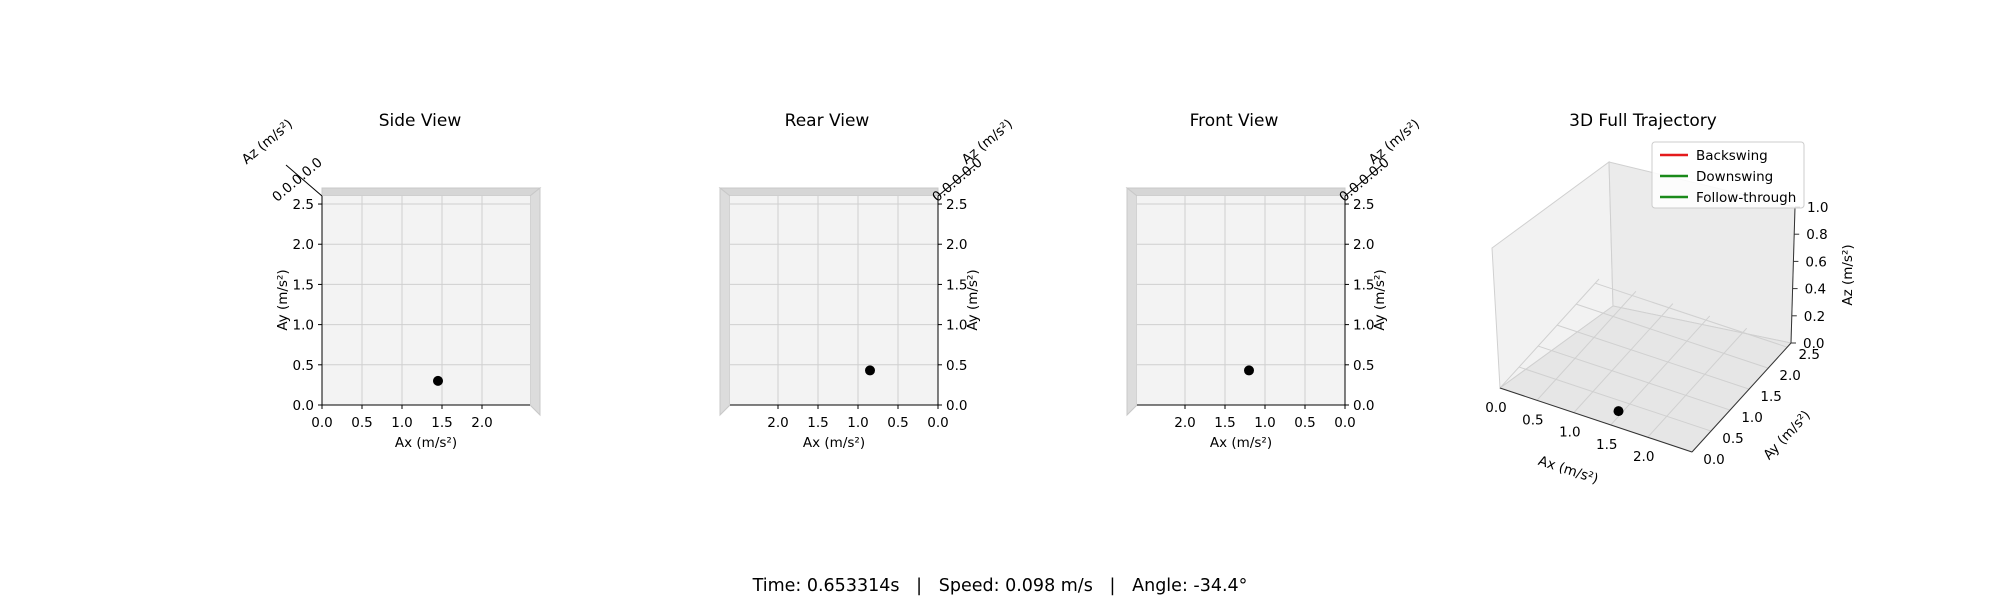  I want to click on trajectory-3d-z-tick-label: 0.6, so click(1815, 262).